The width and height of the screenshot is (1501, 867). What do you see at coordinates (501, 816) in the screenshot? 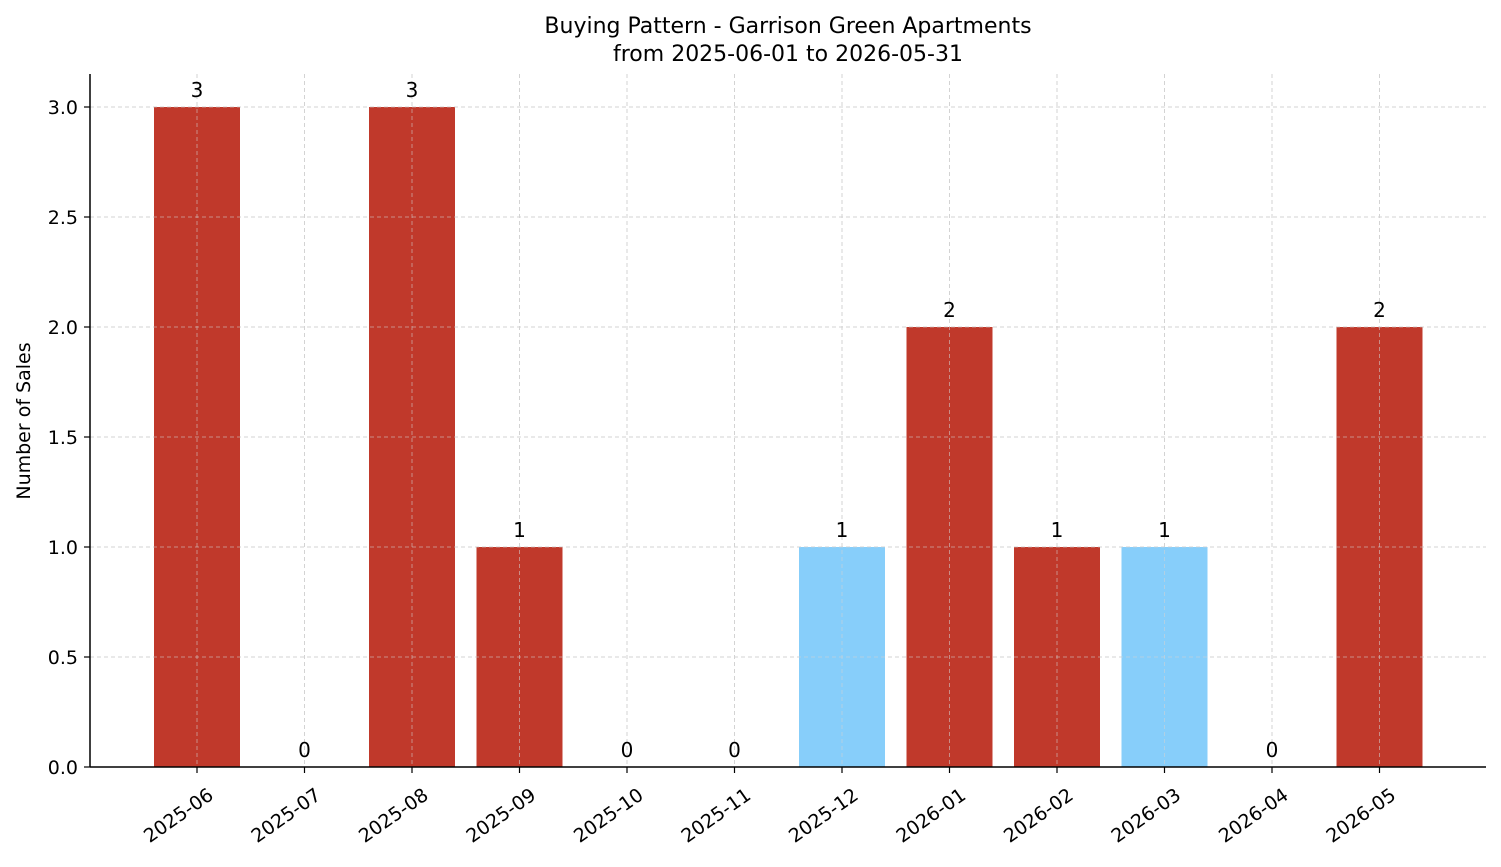
I see `x-tick-label: 2025-09` at bounding box center [501, 816].